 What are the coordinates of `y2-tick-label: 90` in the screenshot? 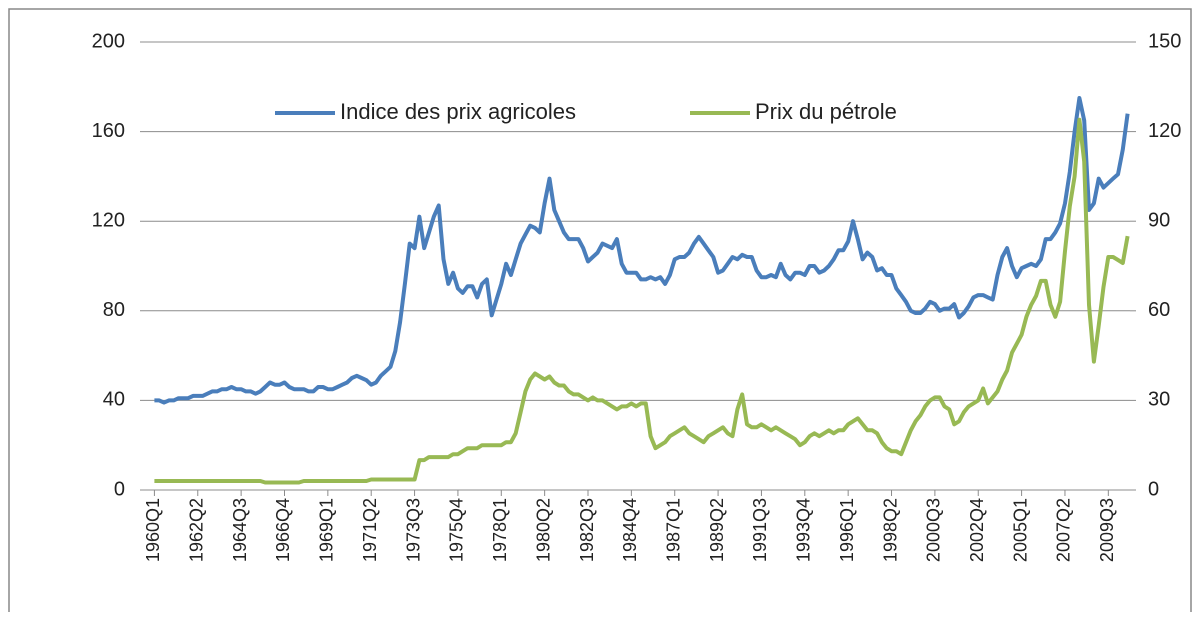 It's located at (1159, 220).